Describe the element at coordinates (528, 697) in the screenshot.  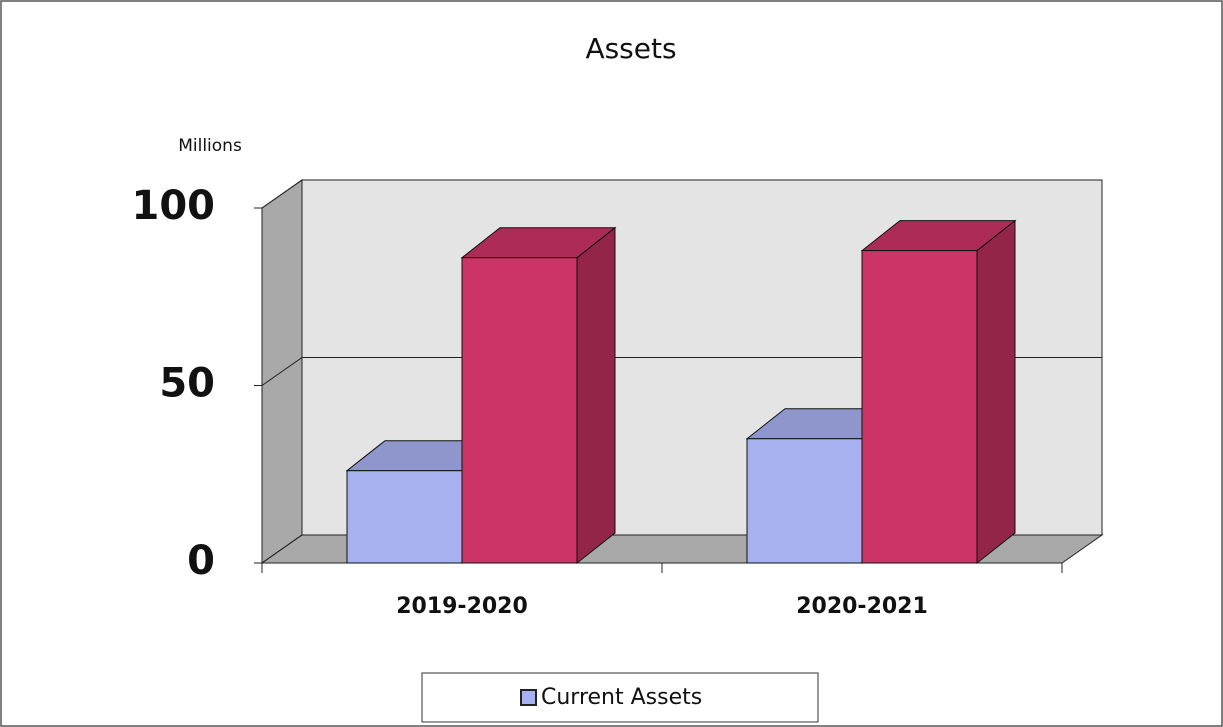
I see `legend-swatch` at that location.